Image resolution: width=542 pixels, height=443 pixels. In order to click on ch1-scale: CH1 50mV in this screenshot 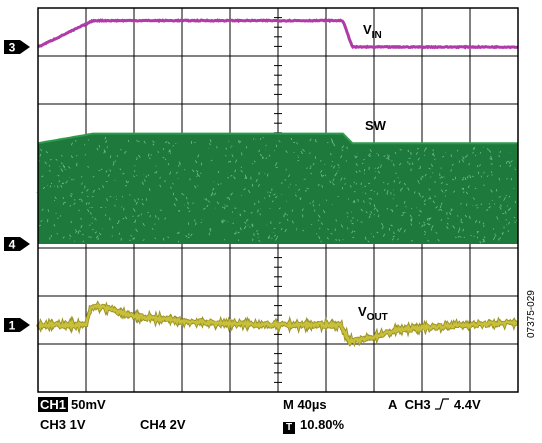, I will do `click(72, 404)`.